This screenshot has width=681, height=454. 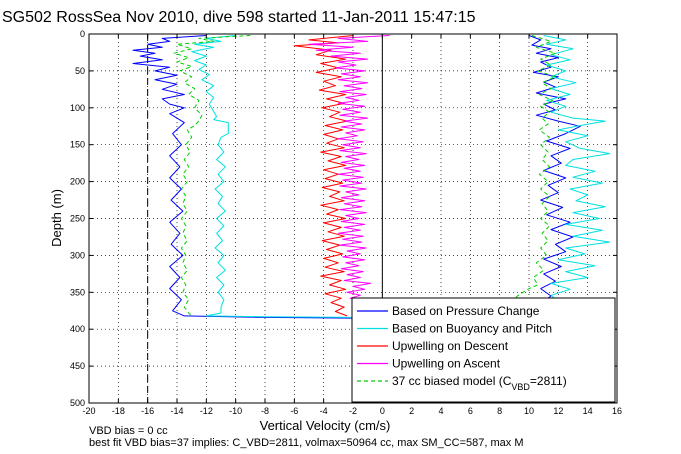 What do you see at coordinates (529, 411) in the screenshot?
I see `x-tick-label: 10` at bounding box center [529, 411].